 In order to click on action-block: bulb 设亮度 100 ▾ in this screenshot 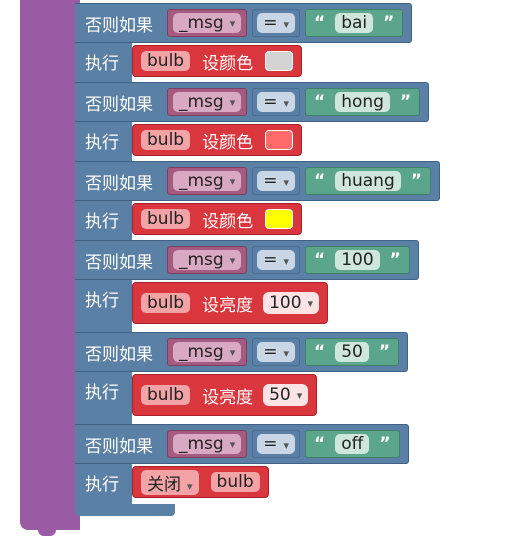, I will do `click(230, 303)`.